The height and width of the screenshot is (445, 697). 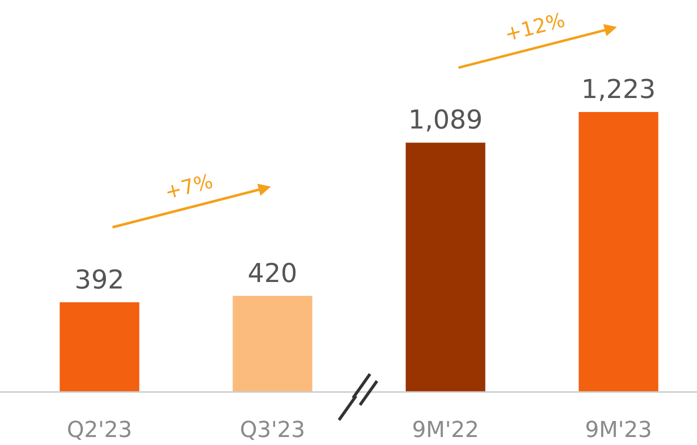 What do you see at coordinates (273, 430) in the screenshot?
I see `x-tick-label: Q3'23` at bounding box center [273, 430].